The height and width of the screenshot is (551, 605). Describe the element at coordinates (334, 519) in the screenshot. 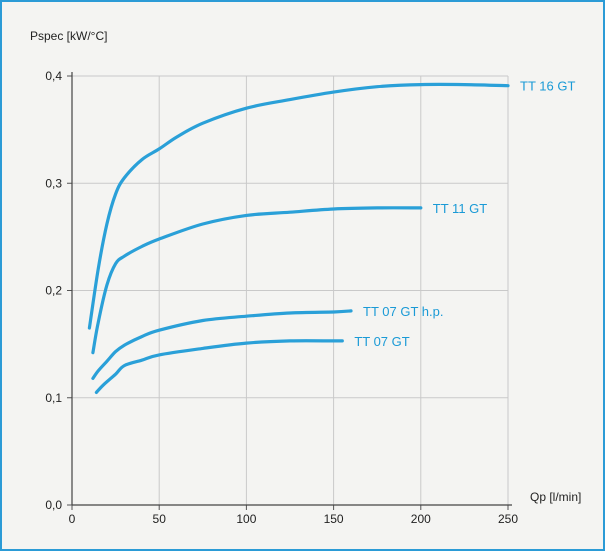

I see `x-tick-label-150: 150` at that location.